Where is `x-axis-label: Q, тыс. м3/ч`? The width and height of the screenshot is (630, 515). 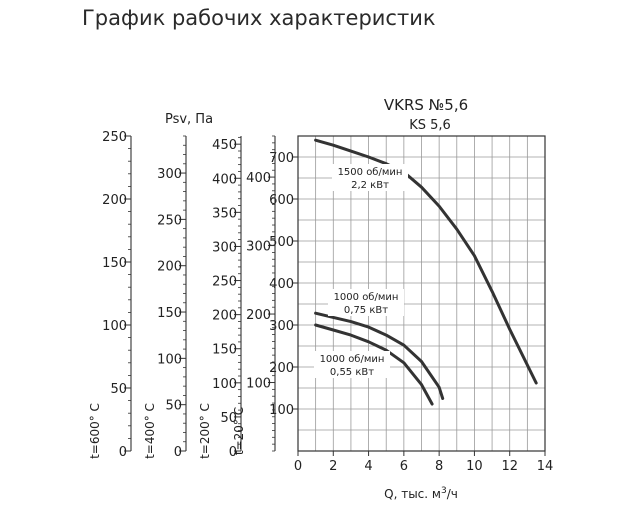
x-axis-label: Q, тыс. м3/ч is located at coordinates (421, 493).